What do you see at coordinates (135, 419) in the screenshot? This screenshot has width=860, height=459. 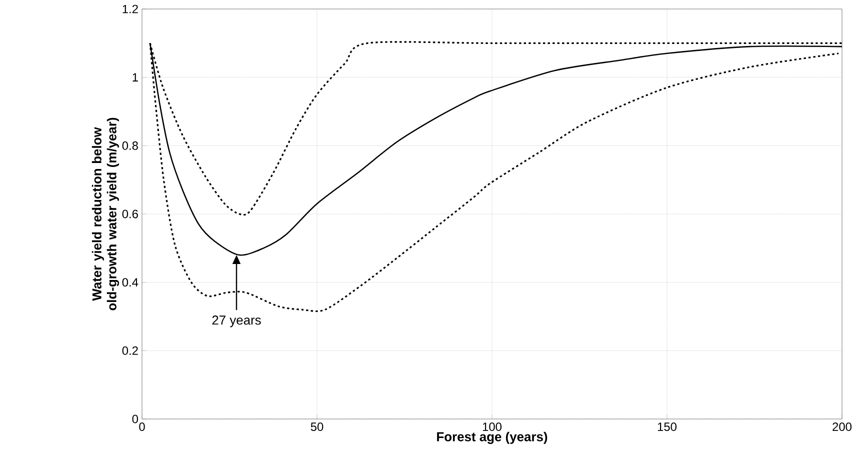 I see `y-tick-label: 0` at bounding box center [135, 419].